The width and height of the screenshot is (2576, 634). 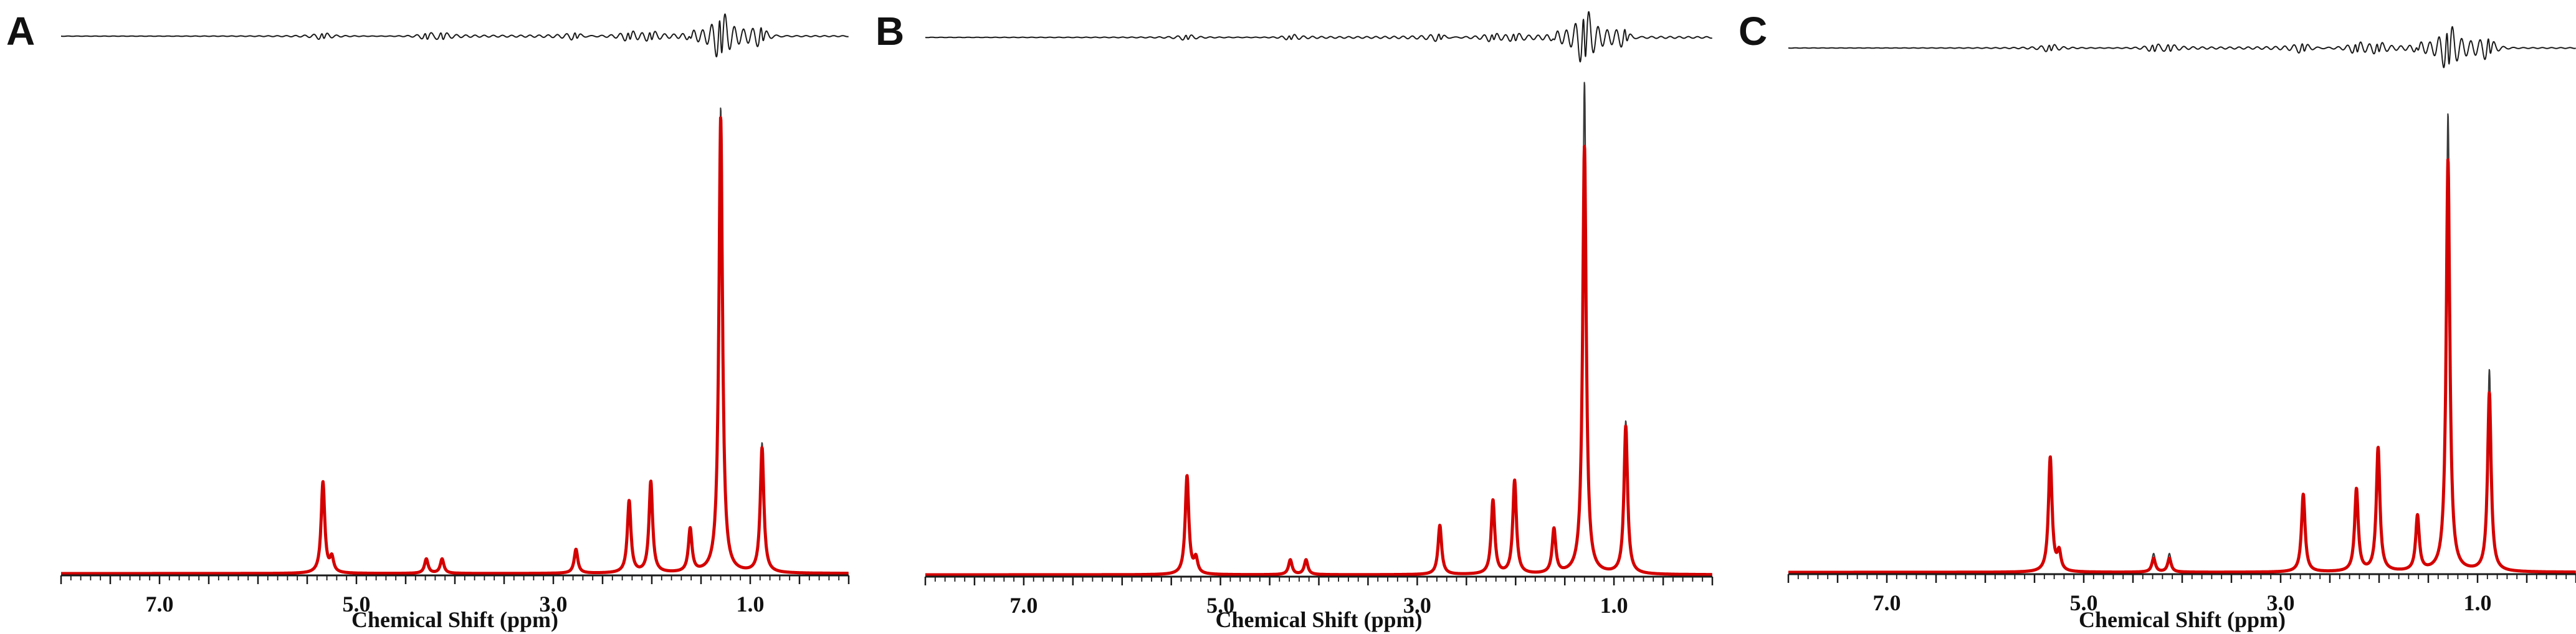 What do you see at coordinates (1753, 31) in the screenshot?
I see `panel-label: C` at bounding box center [1753, 31].